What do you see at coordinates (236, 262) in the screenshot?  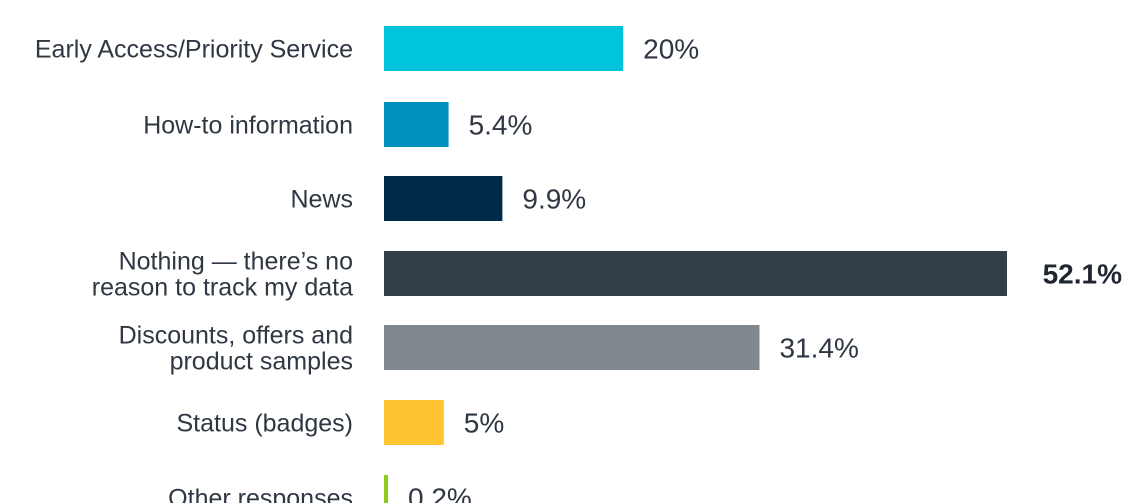 I see `category-label-line: Nothing — there’s no` at bounding box center [236, 262].